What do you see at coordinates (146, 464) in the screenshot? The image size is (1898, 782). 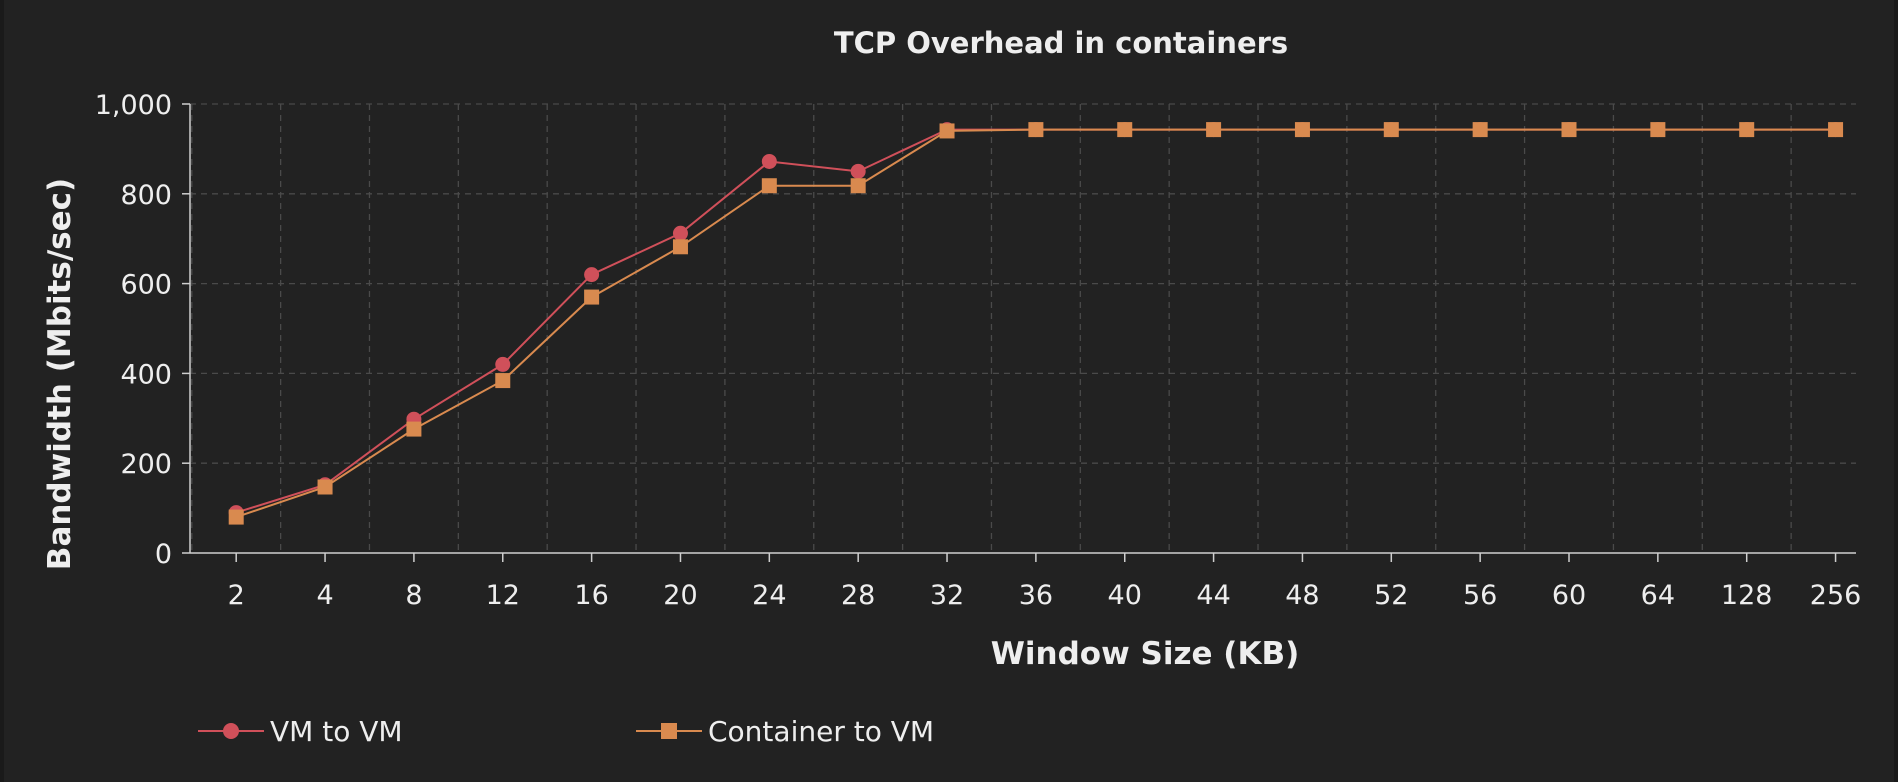 I see `y-tick-label: 200` at bounding box center [146, 464].